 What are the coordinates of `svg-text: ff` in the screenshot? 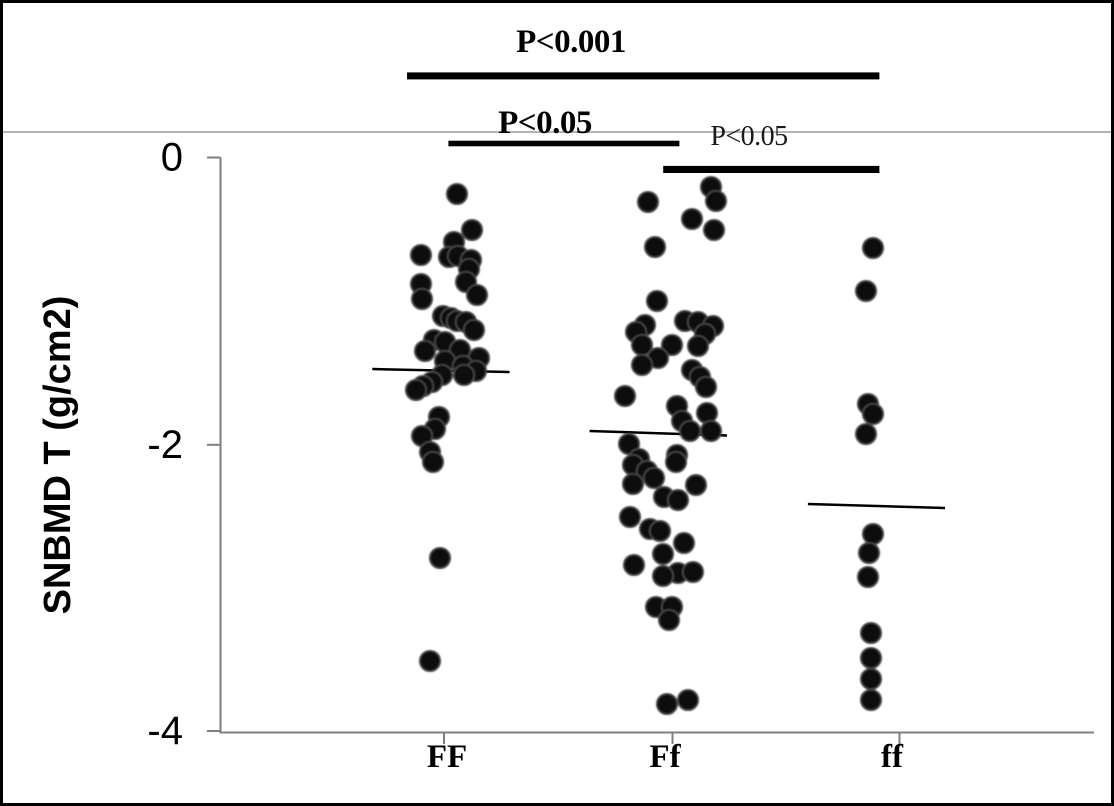 It's located at (892, 757).